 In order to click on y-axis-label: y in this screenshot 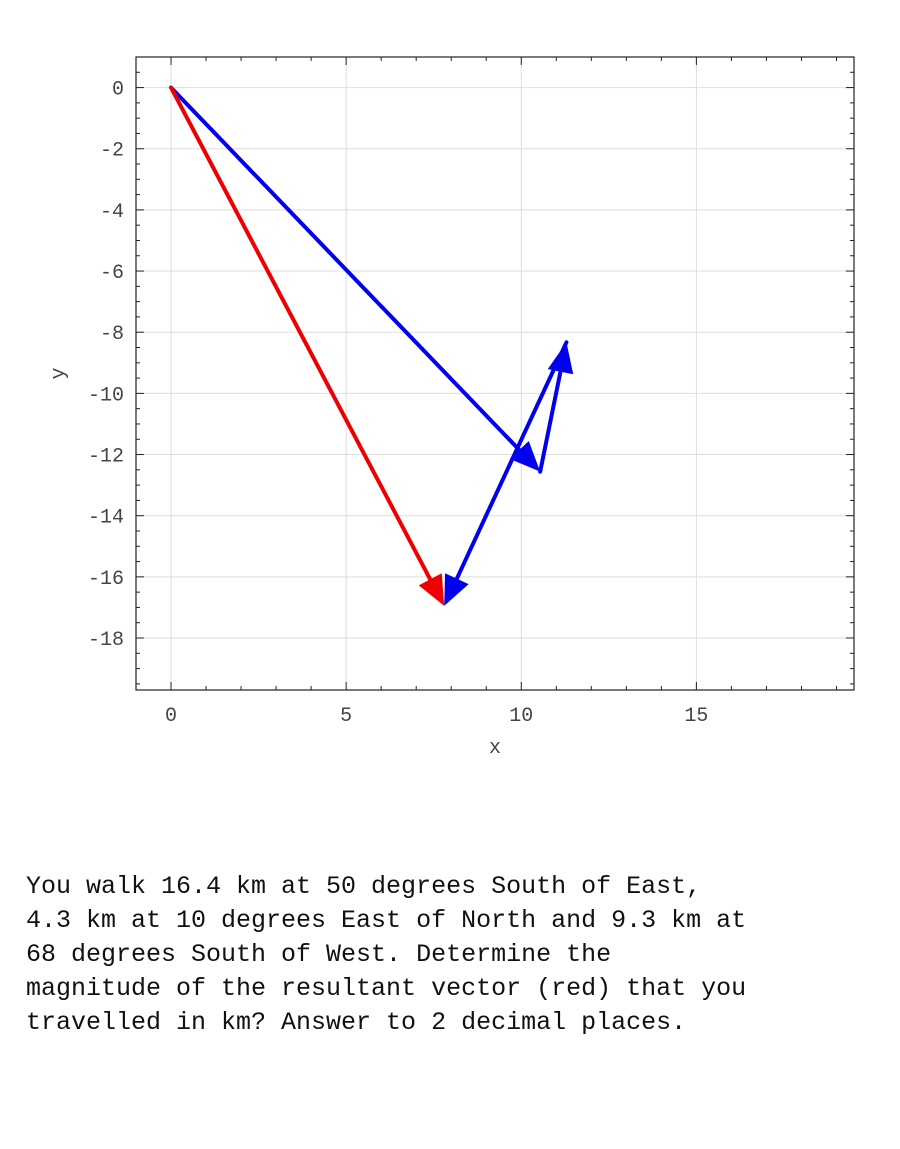, I will do `click(59, 373)`.